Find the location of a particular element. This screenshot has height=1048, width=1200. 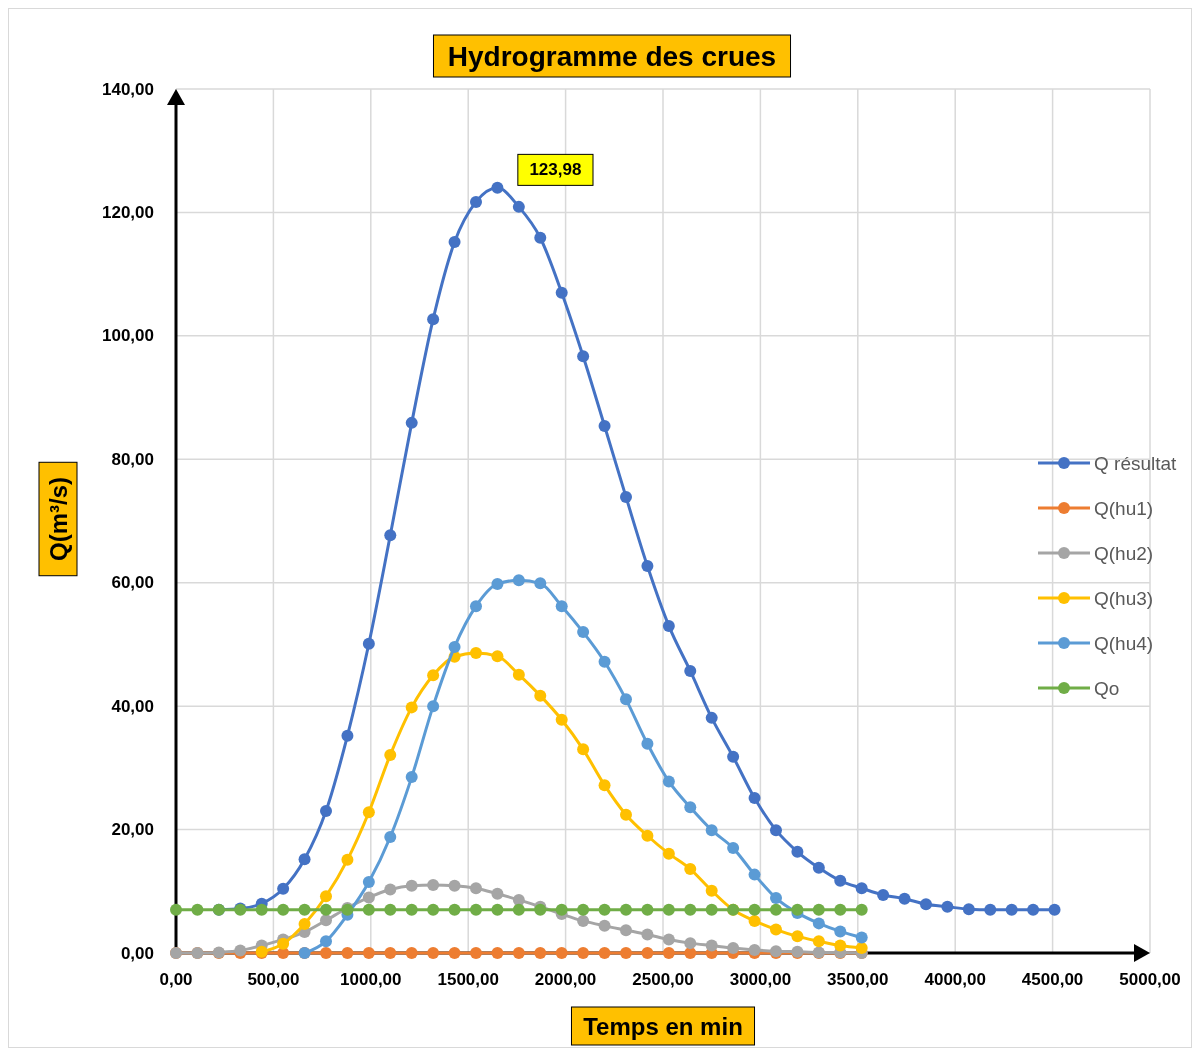

y-tick-label: 100,00 is located at coordinates (128, 336).